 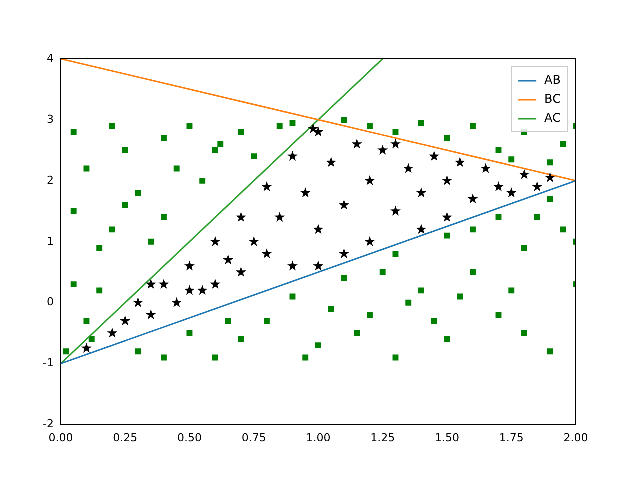 What do you see at coordinates (50, 302) in the screenshot?
I see `y-tick-label: 0` at bounding box center [50, 302].